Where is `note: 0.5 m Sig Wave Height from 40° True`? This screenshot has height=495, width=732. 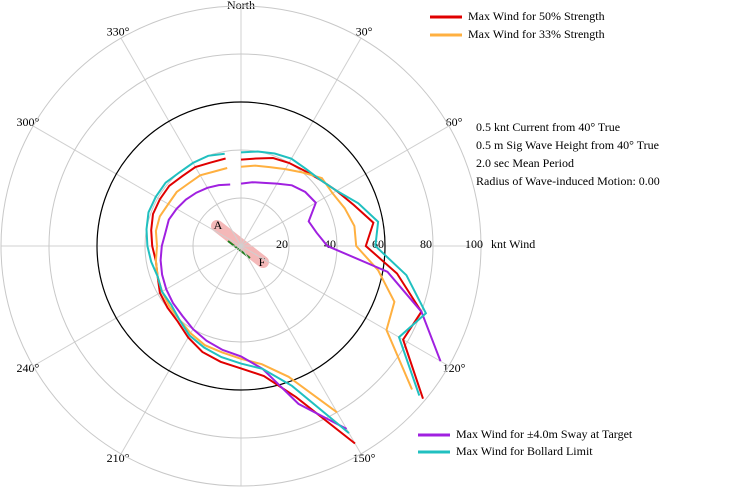 note: 0.5 m Sig Wave Height from 40° True is located at coordinates (567, 145).